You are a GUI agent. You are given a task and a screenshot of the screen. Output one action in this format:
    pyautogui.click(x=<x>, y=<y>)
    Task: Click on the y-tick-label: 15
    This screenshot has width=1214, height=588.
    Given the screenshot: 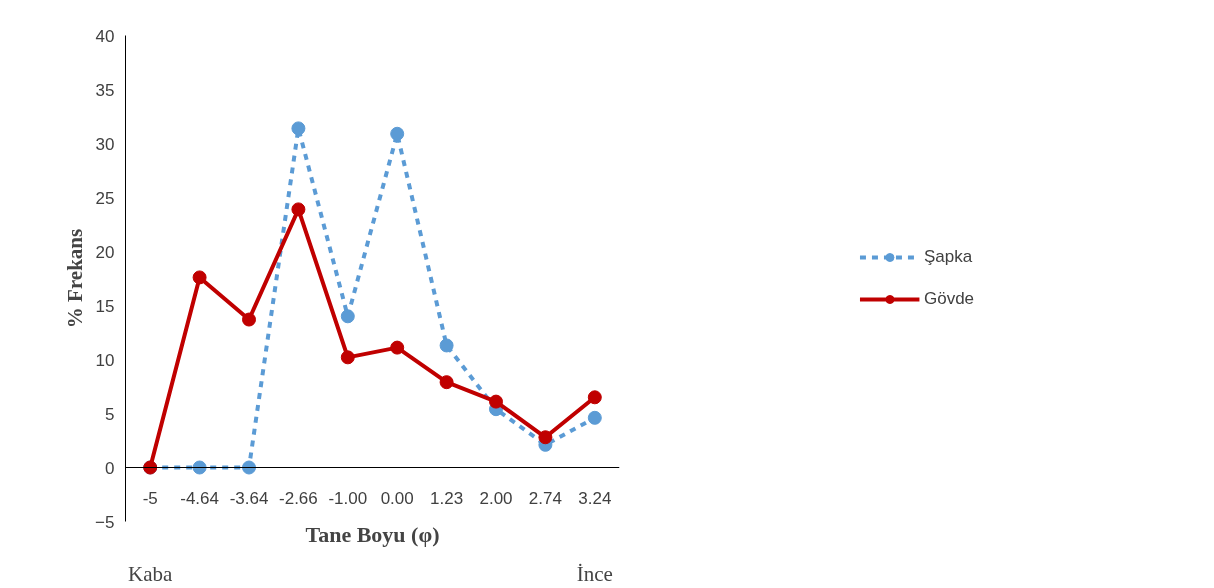 What is the action you would take?
    pyautogui.click(x=105, y=306)
    